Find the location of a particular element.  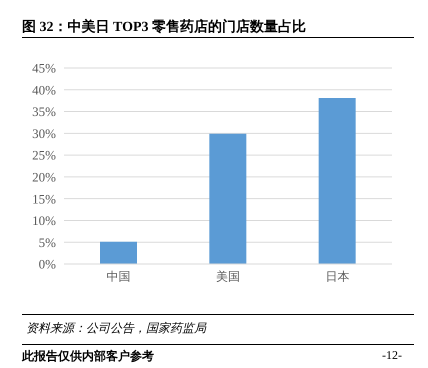

x-tick-label: 中国 is located at coordinates (118, 277).